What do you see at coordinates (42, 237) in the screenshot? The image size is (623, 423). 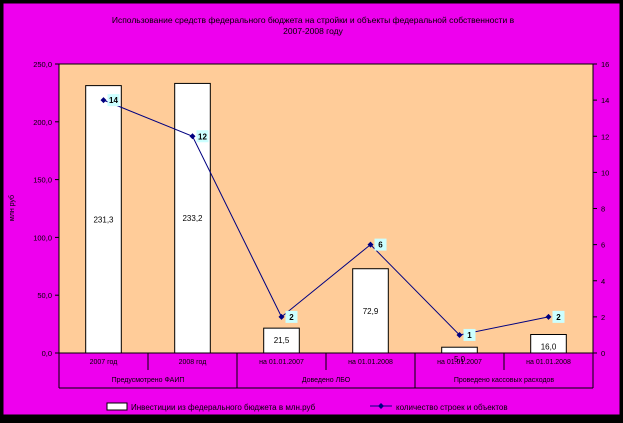 I see `y-tick-label: 100,0` at bounding box center [42, 237].